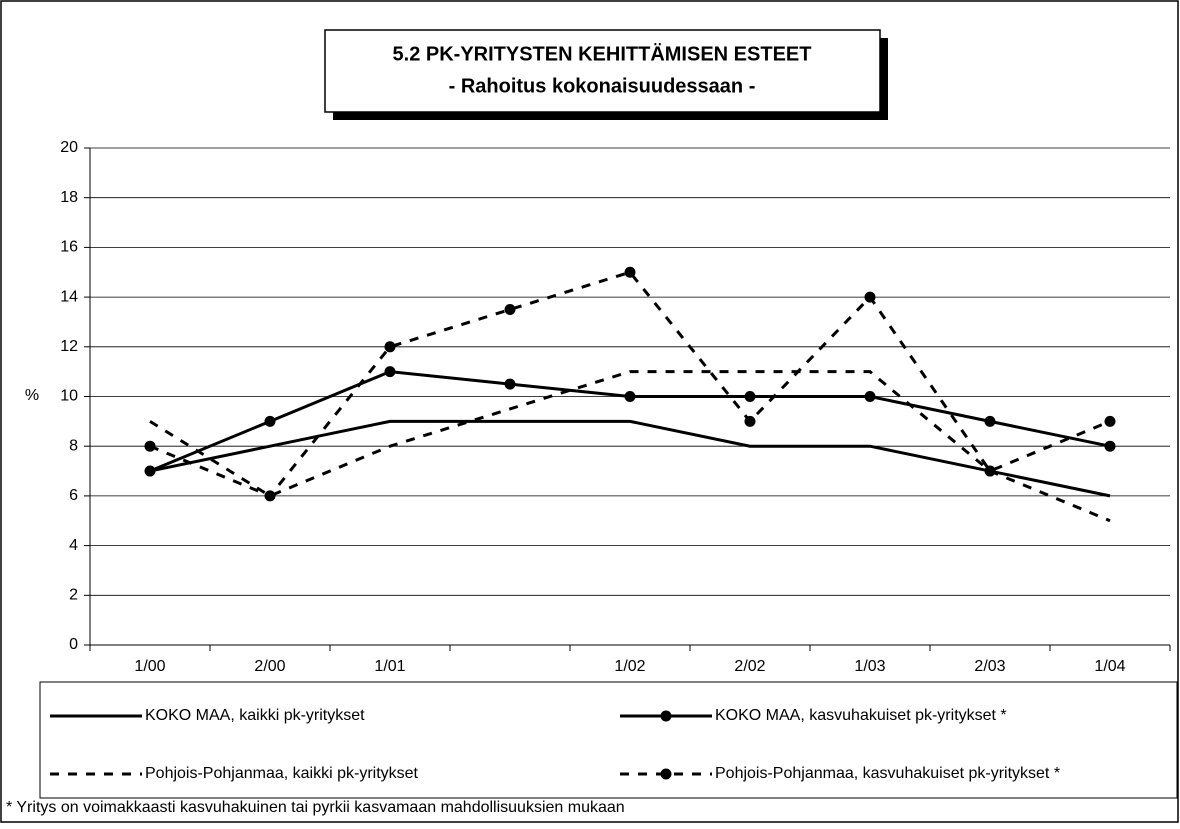 The image size is (1180, 829). I want to click on chart-subtitle: - Rahoitus kokonaisuudessaan -, so click(602, 86).